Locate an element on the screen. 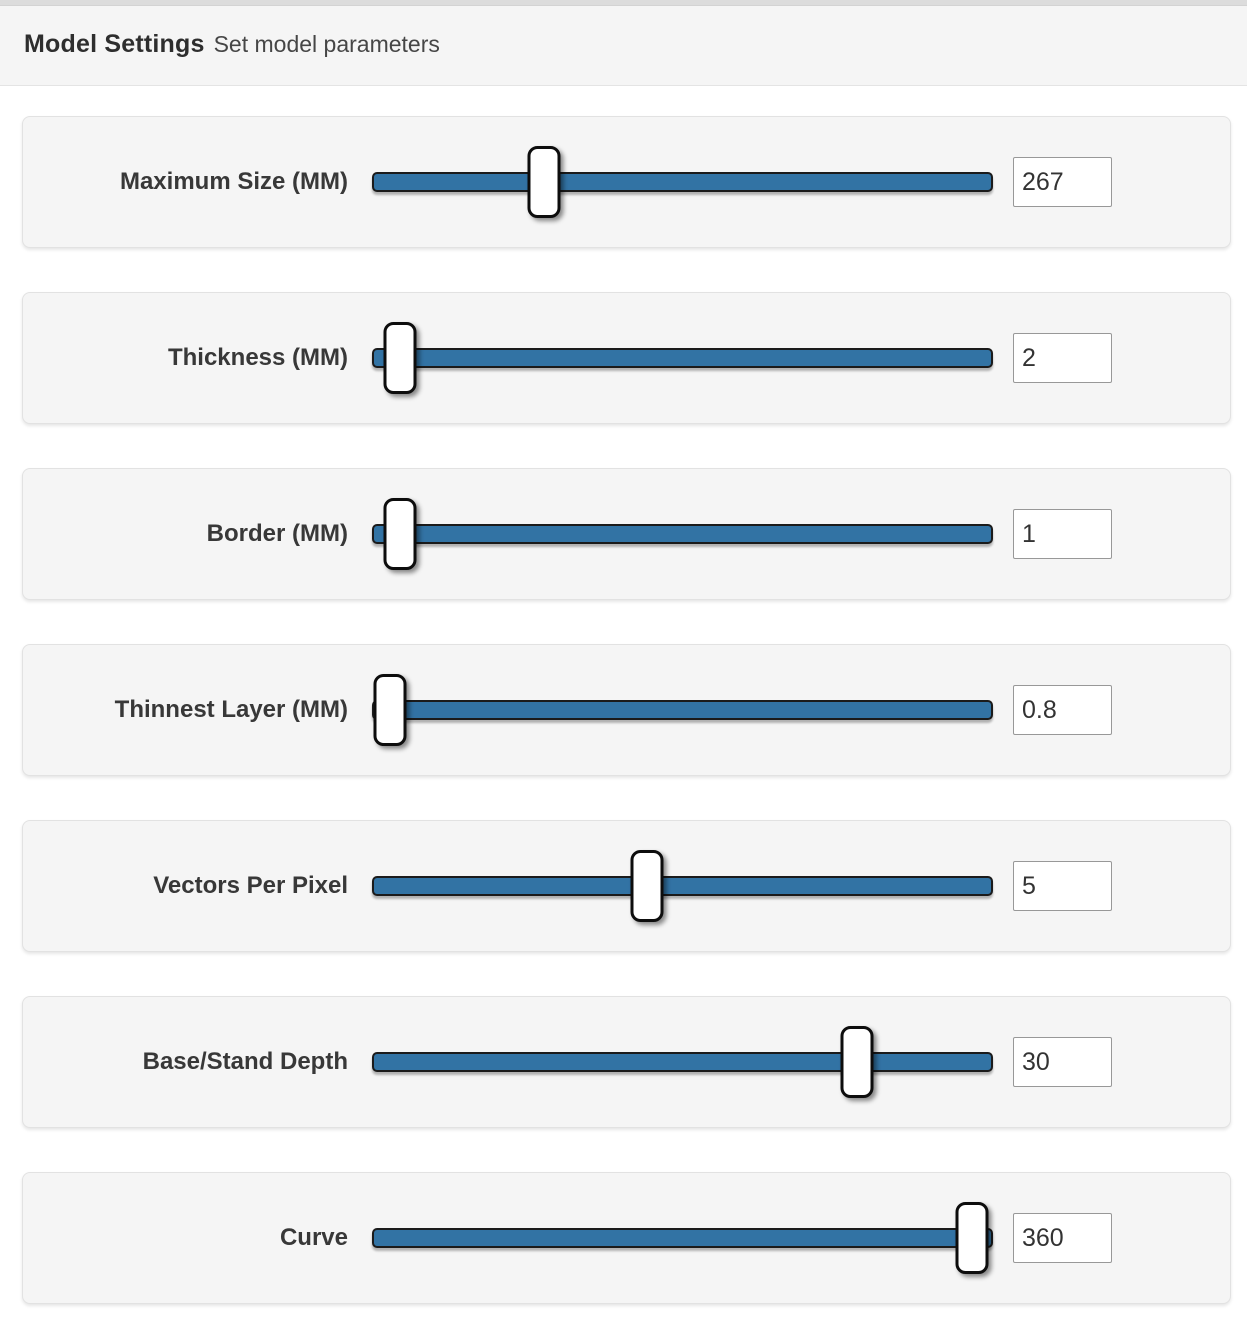  slider-card-border: Border (MM) is located at coordinates (626, 534).